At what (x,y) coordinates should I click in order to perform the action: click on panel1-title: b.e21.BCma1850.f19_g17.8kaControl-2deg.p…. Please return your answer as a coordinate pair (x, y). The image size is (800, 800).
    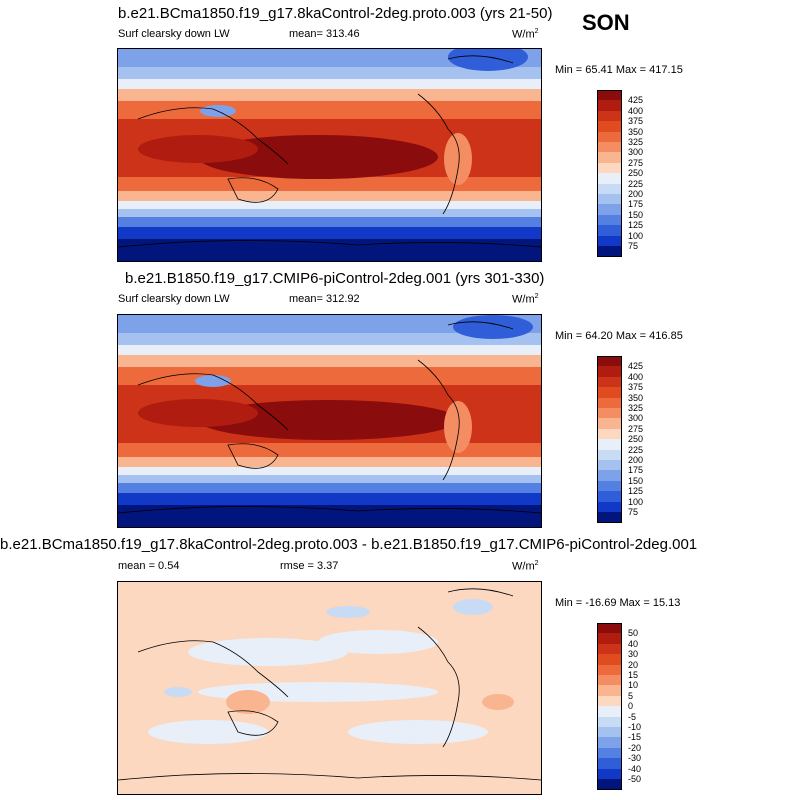
    Looking at the image, I should click on (335, 13).